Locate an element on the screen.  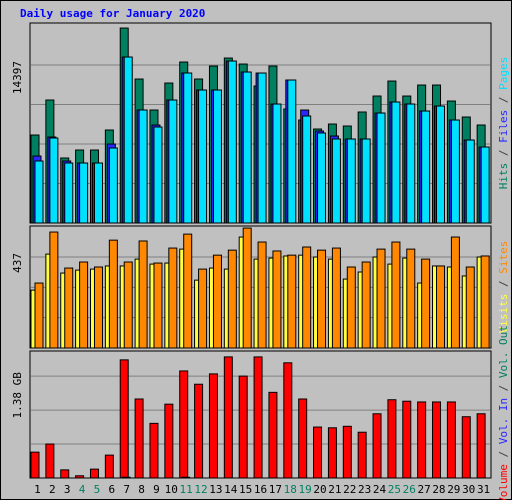
legend-entry: Pages is located at coordinates (503, 73).